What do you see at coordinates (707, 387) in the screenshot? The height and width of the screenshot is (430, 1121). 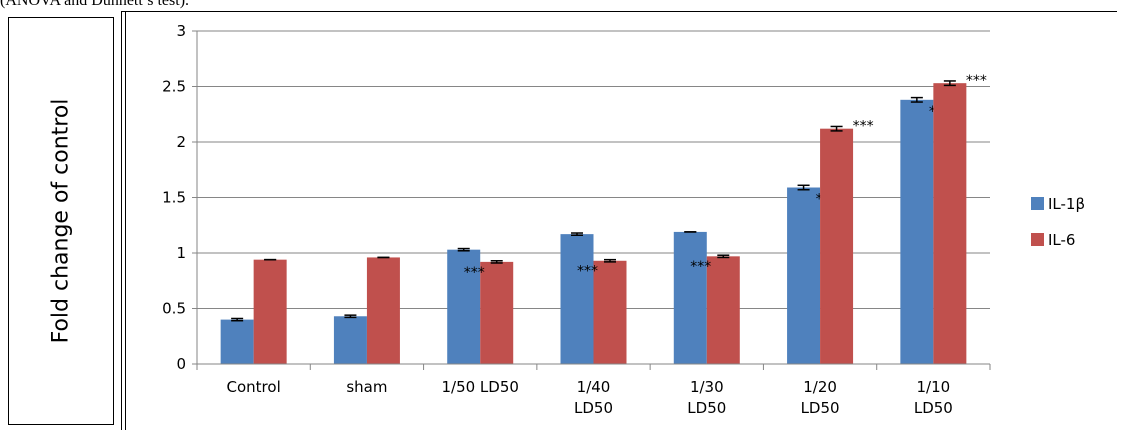 I see `x-tick-label: 1/30` at bounding box center [707, 387].